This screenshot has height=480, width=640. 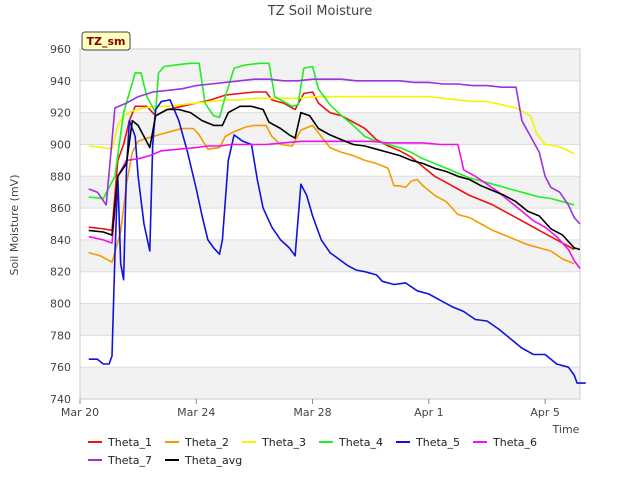 I want to click on x-tick-label: Apr 1, so click(x=429, y=412).